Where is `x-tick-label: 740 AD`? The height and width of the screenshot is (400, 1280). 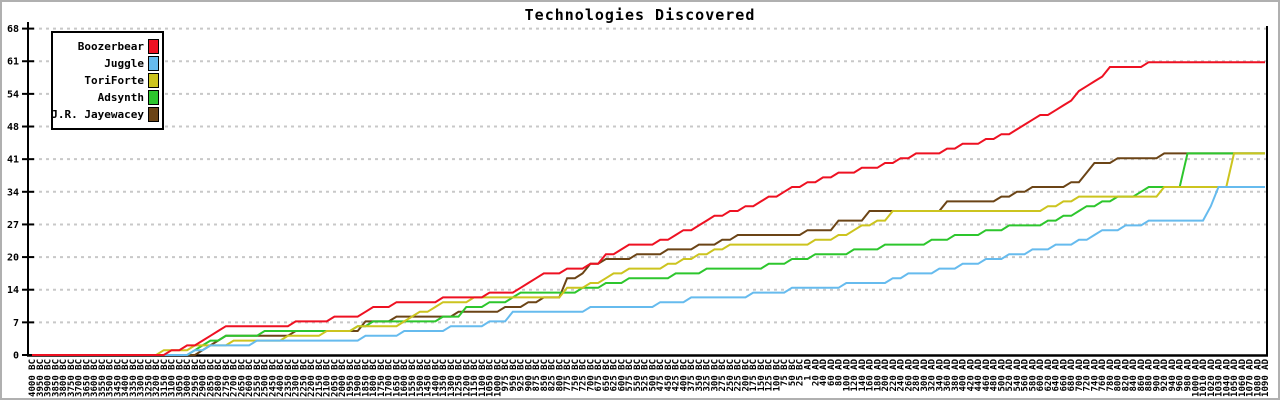 x-tick-label: 740 AD is located at coordinates (1095, 374).